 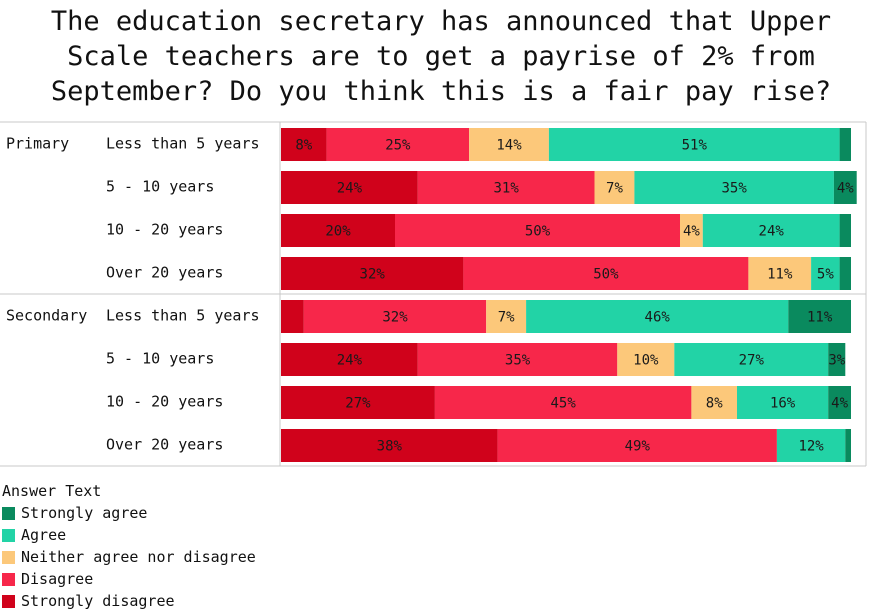 I want to click on data-label: 10%, so click(x=646, y=361).